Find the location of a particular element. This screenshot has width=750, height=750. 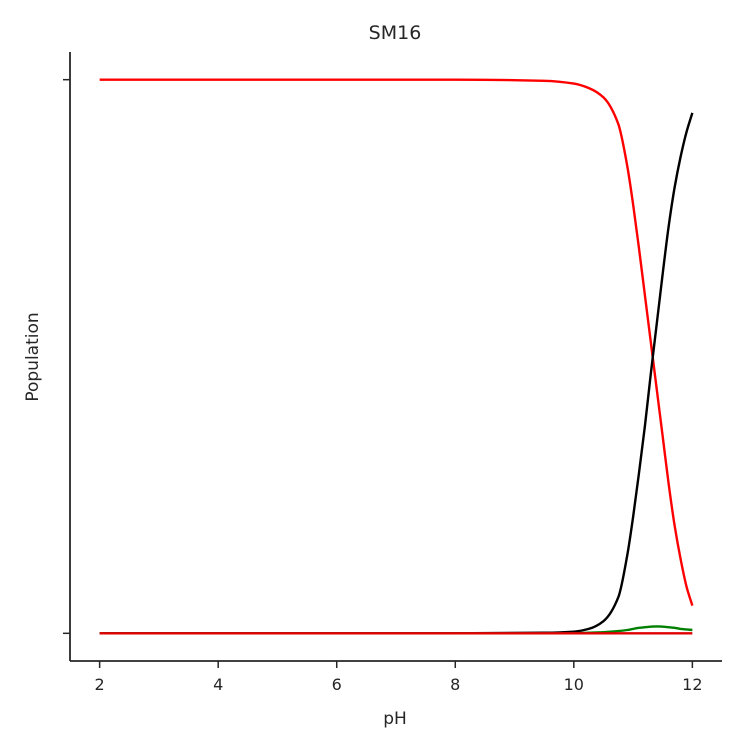

chart-title: SM16 is located at coordinates (395, 33).